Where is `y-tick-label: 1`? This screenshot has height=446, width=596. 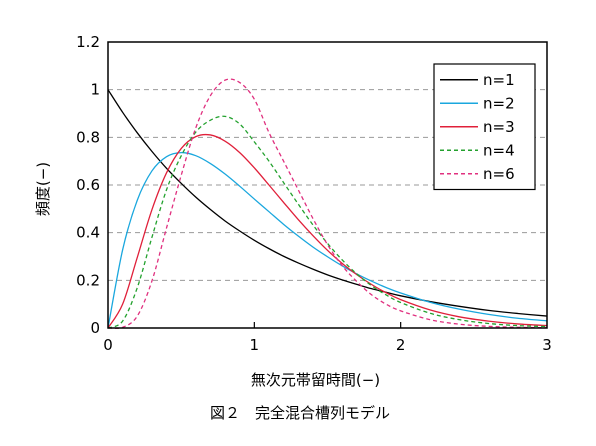
y-tick-label: 1 is located at coordinates (95, 90).